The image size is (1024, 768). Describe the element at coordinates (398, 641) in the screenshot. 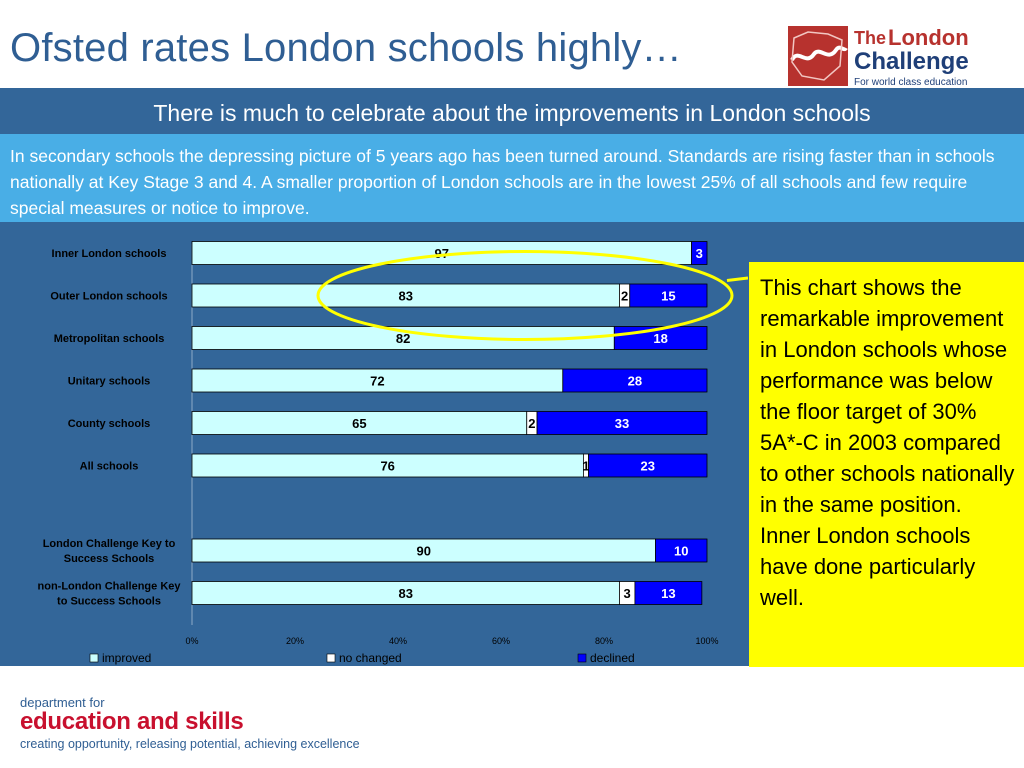

I see `x-tick-label: 40%` at that location.